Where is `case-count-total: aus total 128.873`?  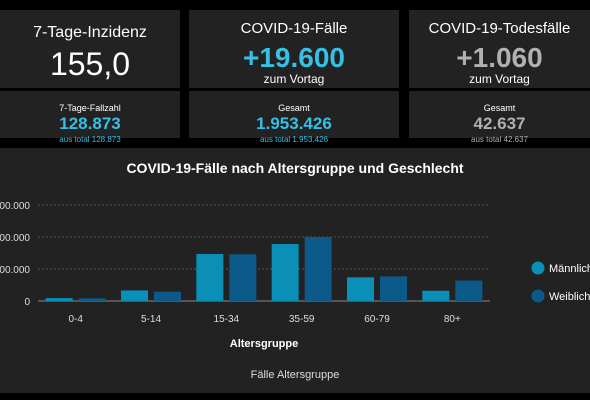
case-count-total: aus total 128.873 is located at coordinates (90, 139).